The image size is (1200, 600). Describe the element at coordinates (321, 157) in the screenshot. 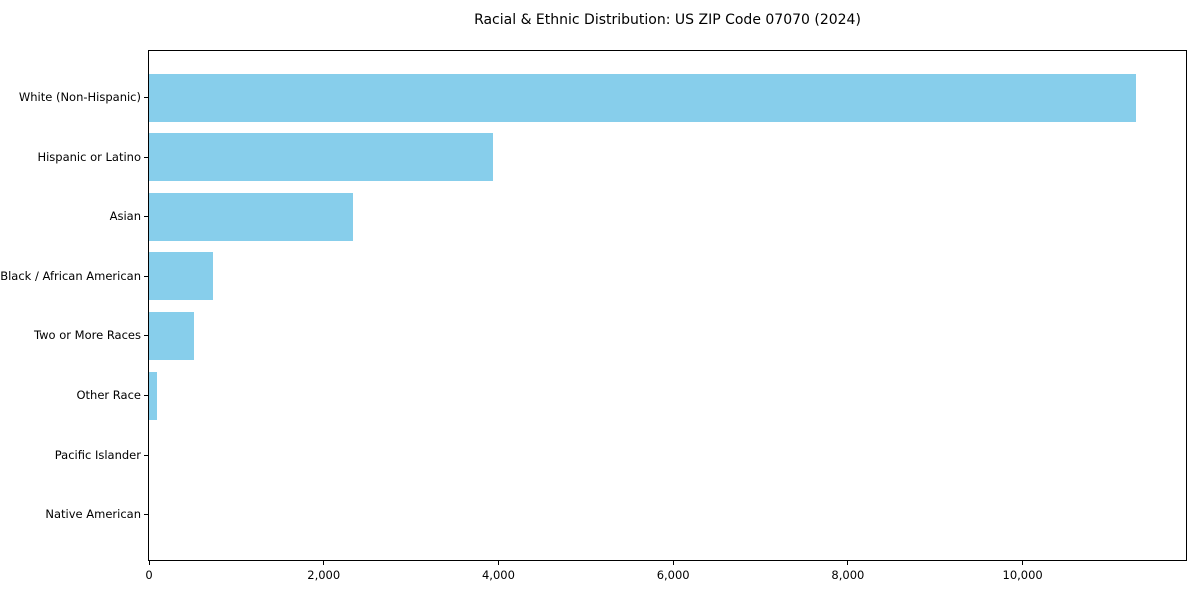

I see `bar-hispanic-or-latino` at that location.